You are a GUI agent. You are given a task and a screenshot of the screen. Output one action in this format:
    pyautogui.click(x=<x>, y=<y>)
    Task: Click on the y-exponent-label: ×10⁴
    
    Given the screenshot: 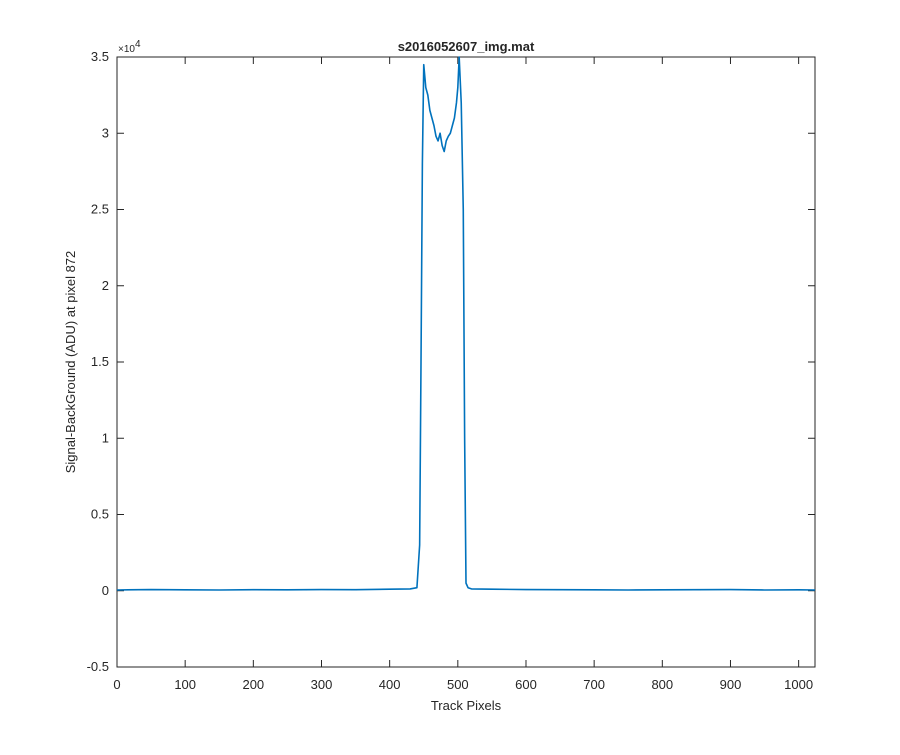 What is the action you would take?
    pyautogui.click(x=129, y=47)
    